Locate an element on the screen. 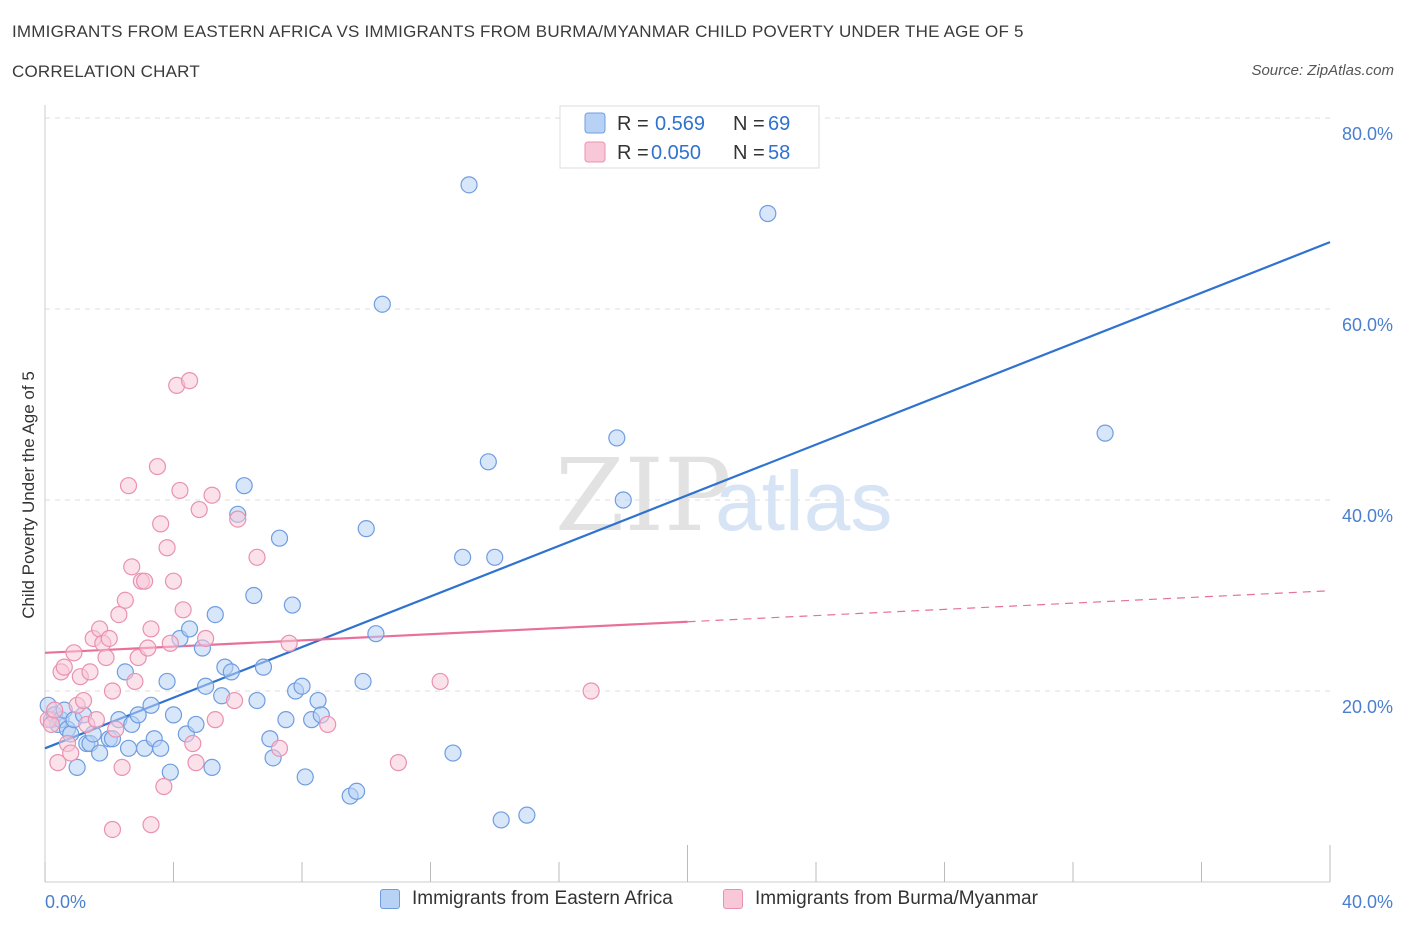  legend-item-burma: Immigrants from Burma/Myanmar is located at coordinates (880, 899).